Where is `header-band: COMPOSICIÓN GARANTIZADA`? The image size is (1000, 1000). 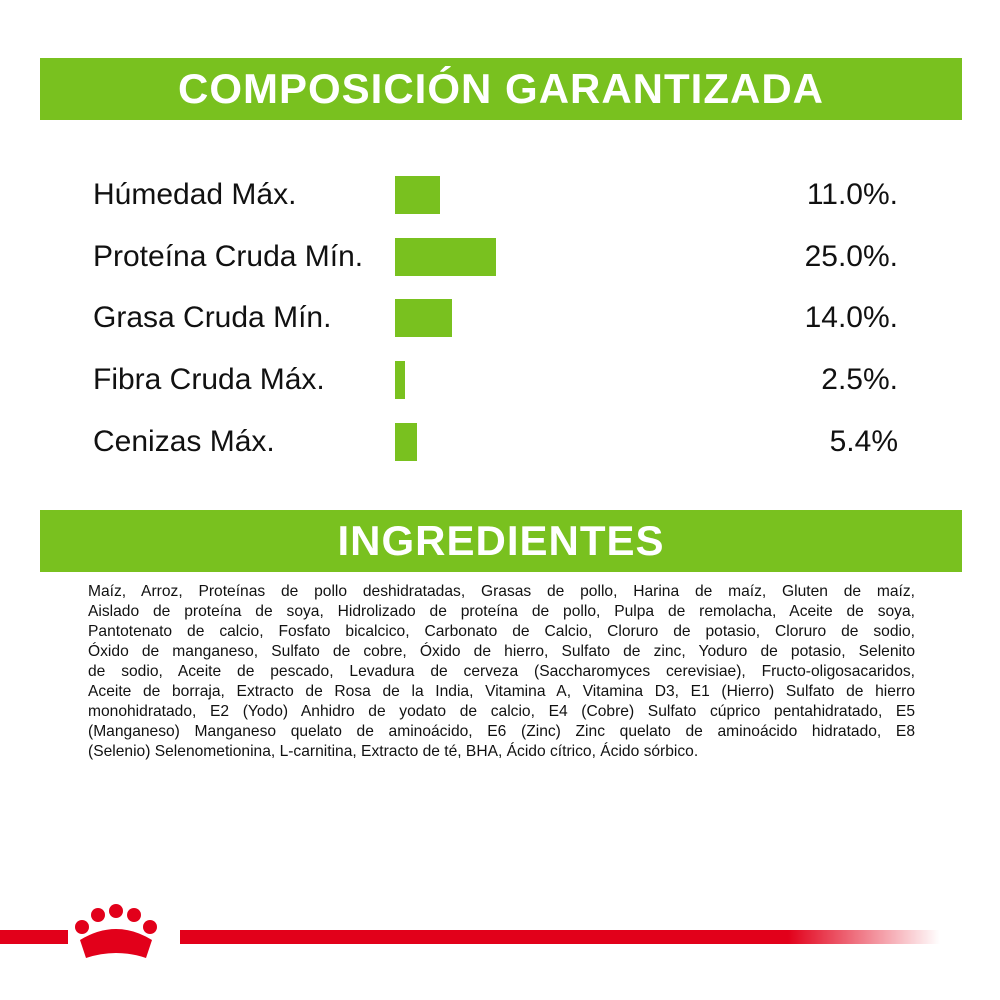 header-band: COMPOSICIÓN GARANTIZADA is located at coordinates (501, 89).